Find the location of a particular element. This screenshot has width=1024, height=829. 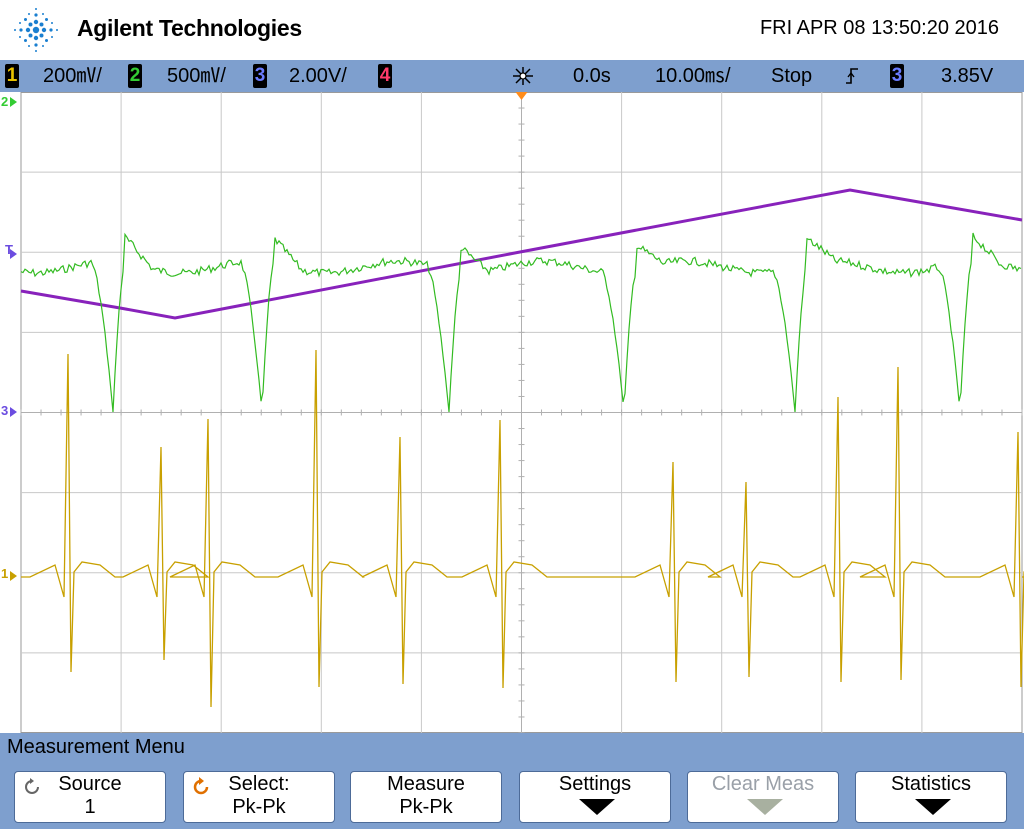

acquire-icon is located at coordinates (523, 76).